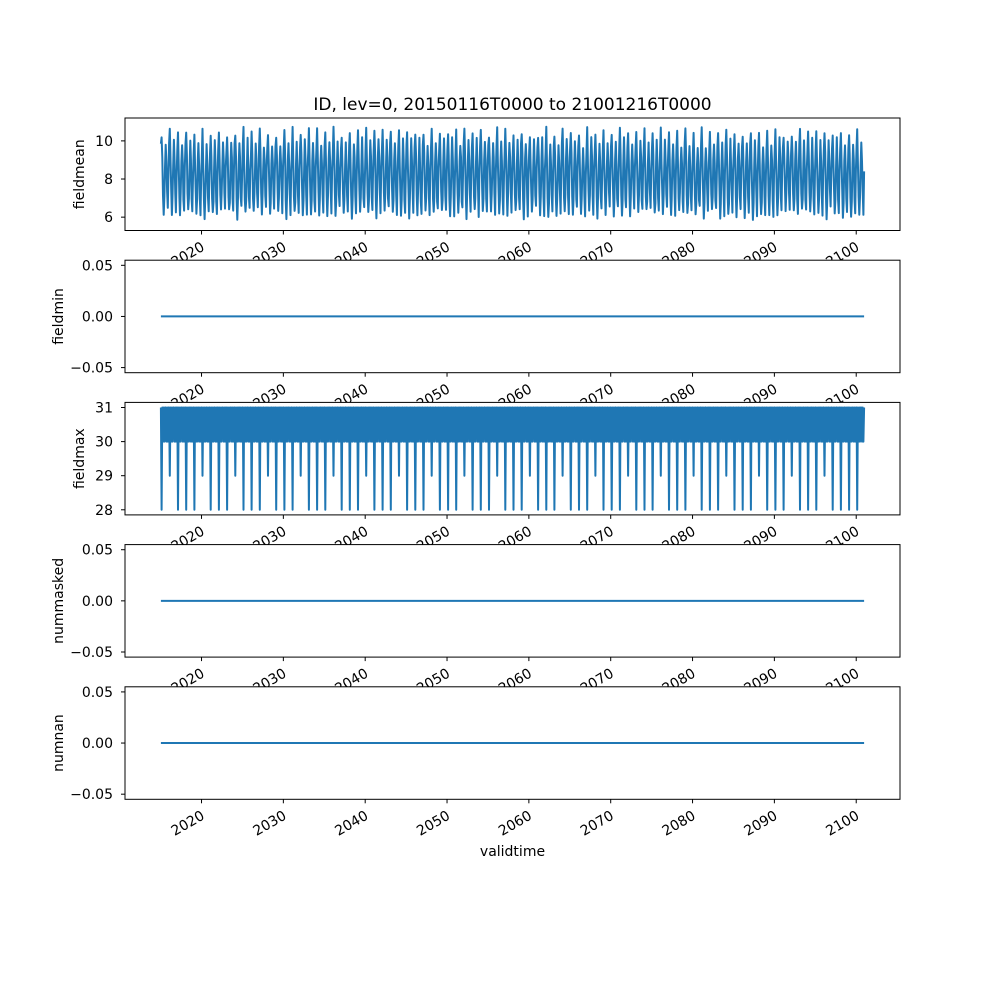 Image resolution: width=1000 pixels, height=1000 pixels. What do you see at coordinates (80, 174) in the screenshot?
I see `y-axis-label-fieldmean: fieldmean` at bounding box center [80, 174].